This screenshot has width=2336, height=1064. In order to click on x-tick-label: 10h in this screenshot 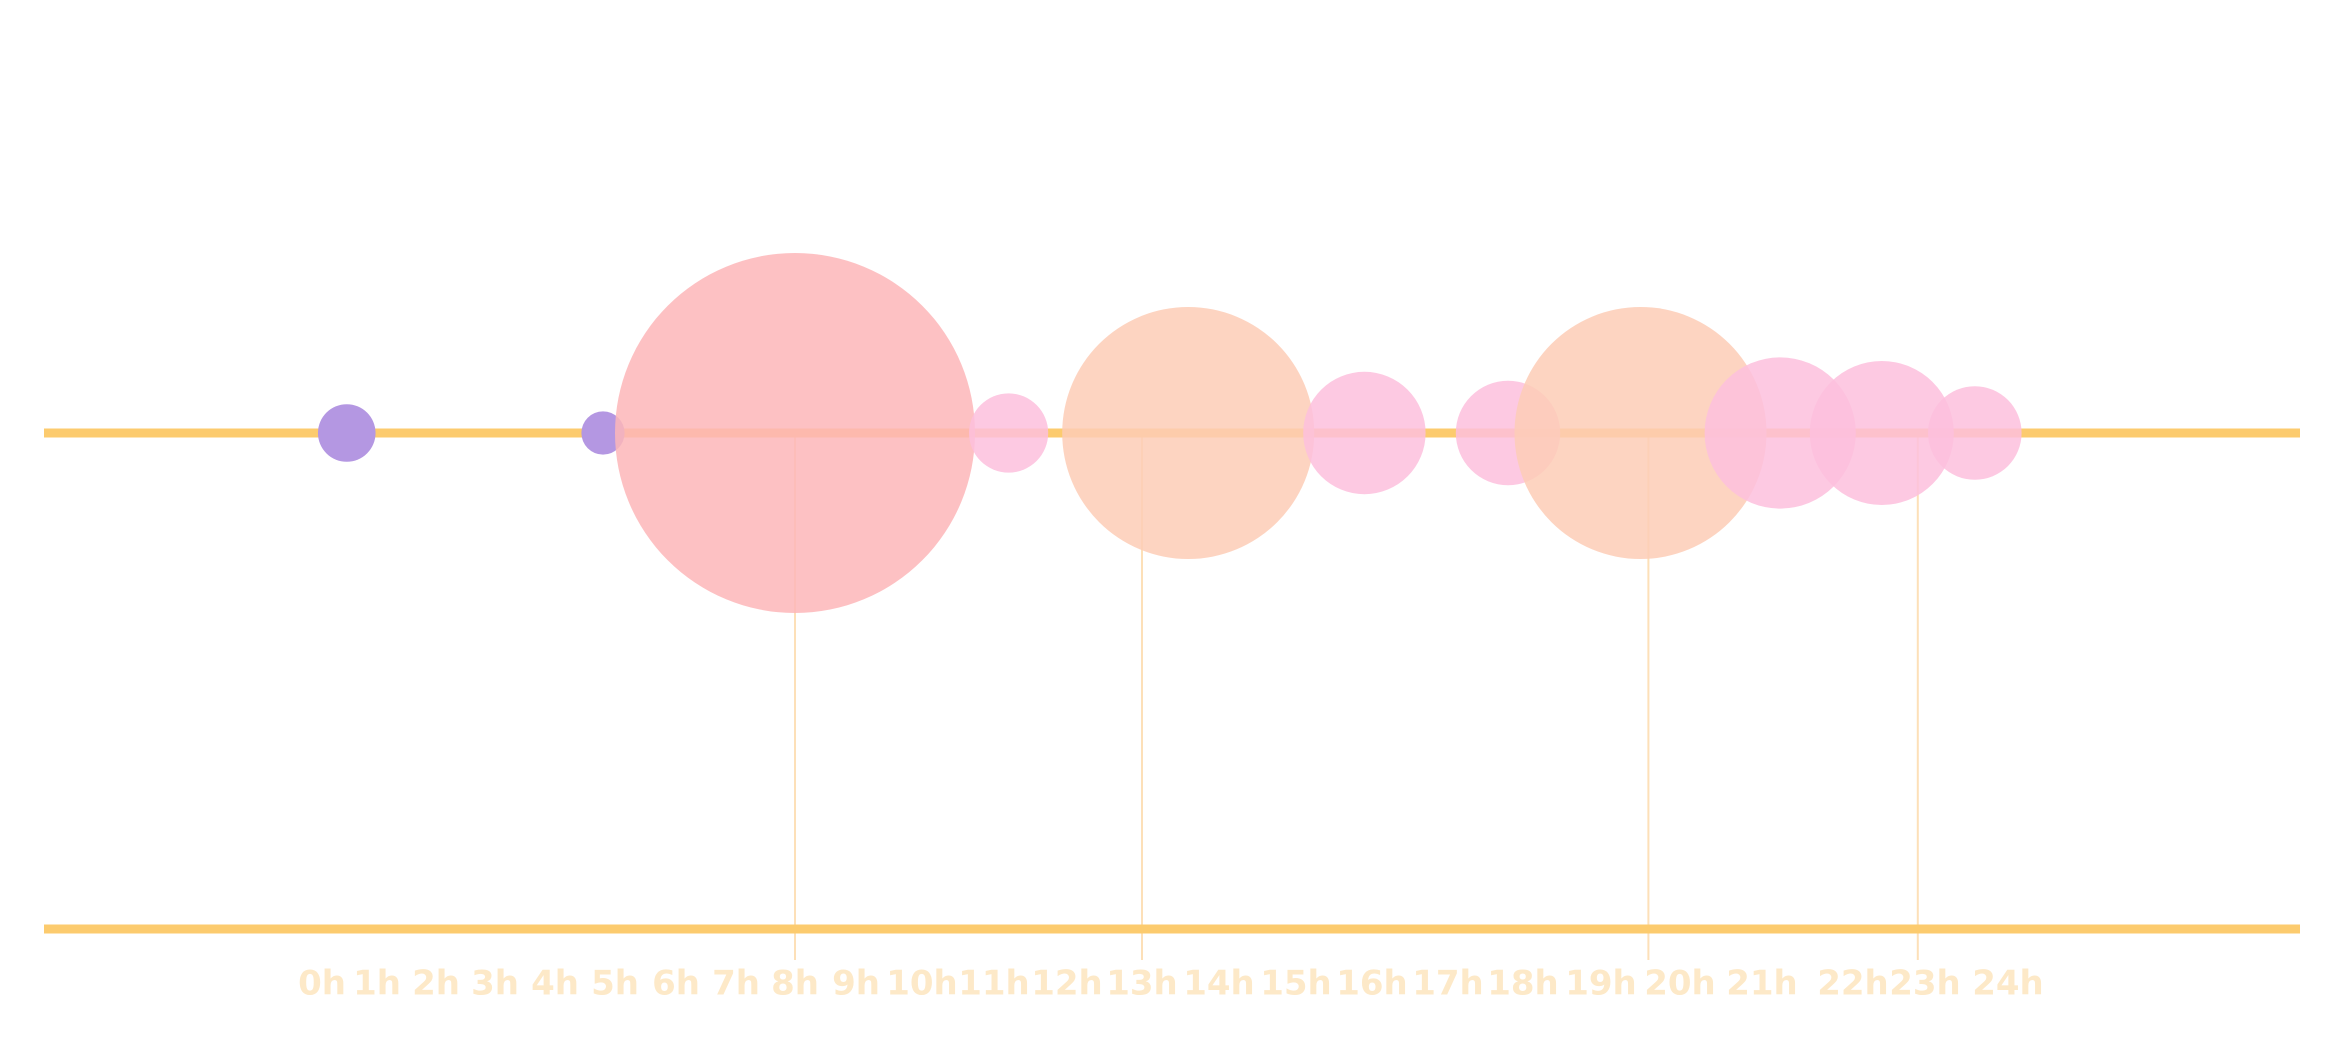, I will do `click(922, 984)`.